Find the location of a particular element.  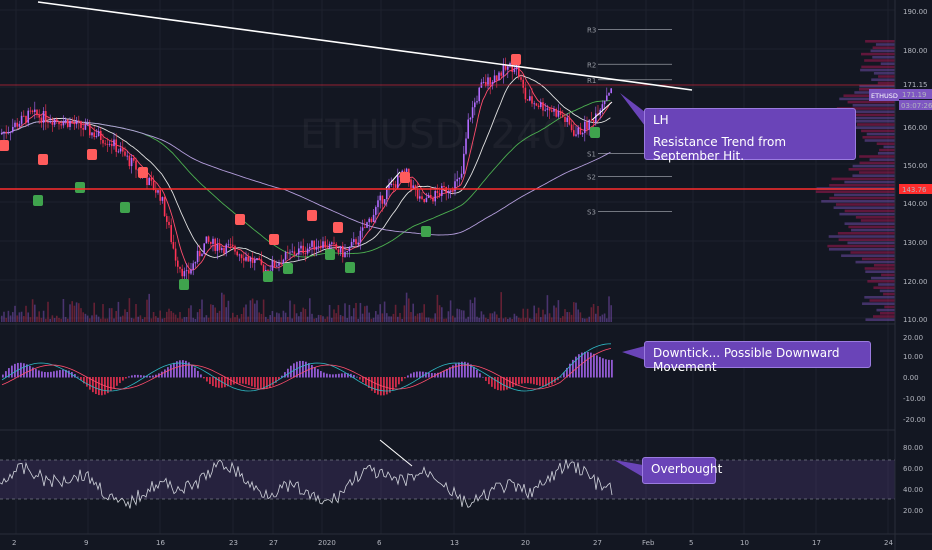

lh-callout: LH Resistance Trend from September Hit. is located at coordinates (750, 135).